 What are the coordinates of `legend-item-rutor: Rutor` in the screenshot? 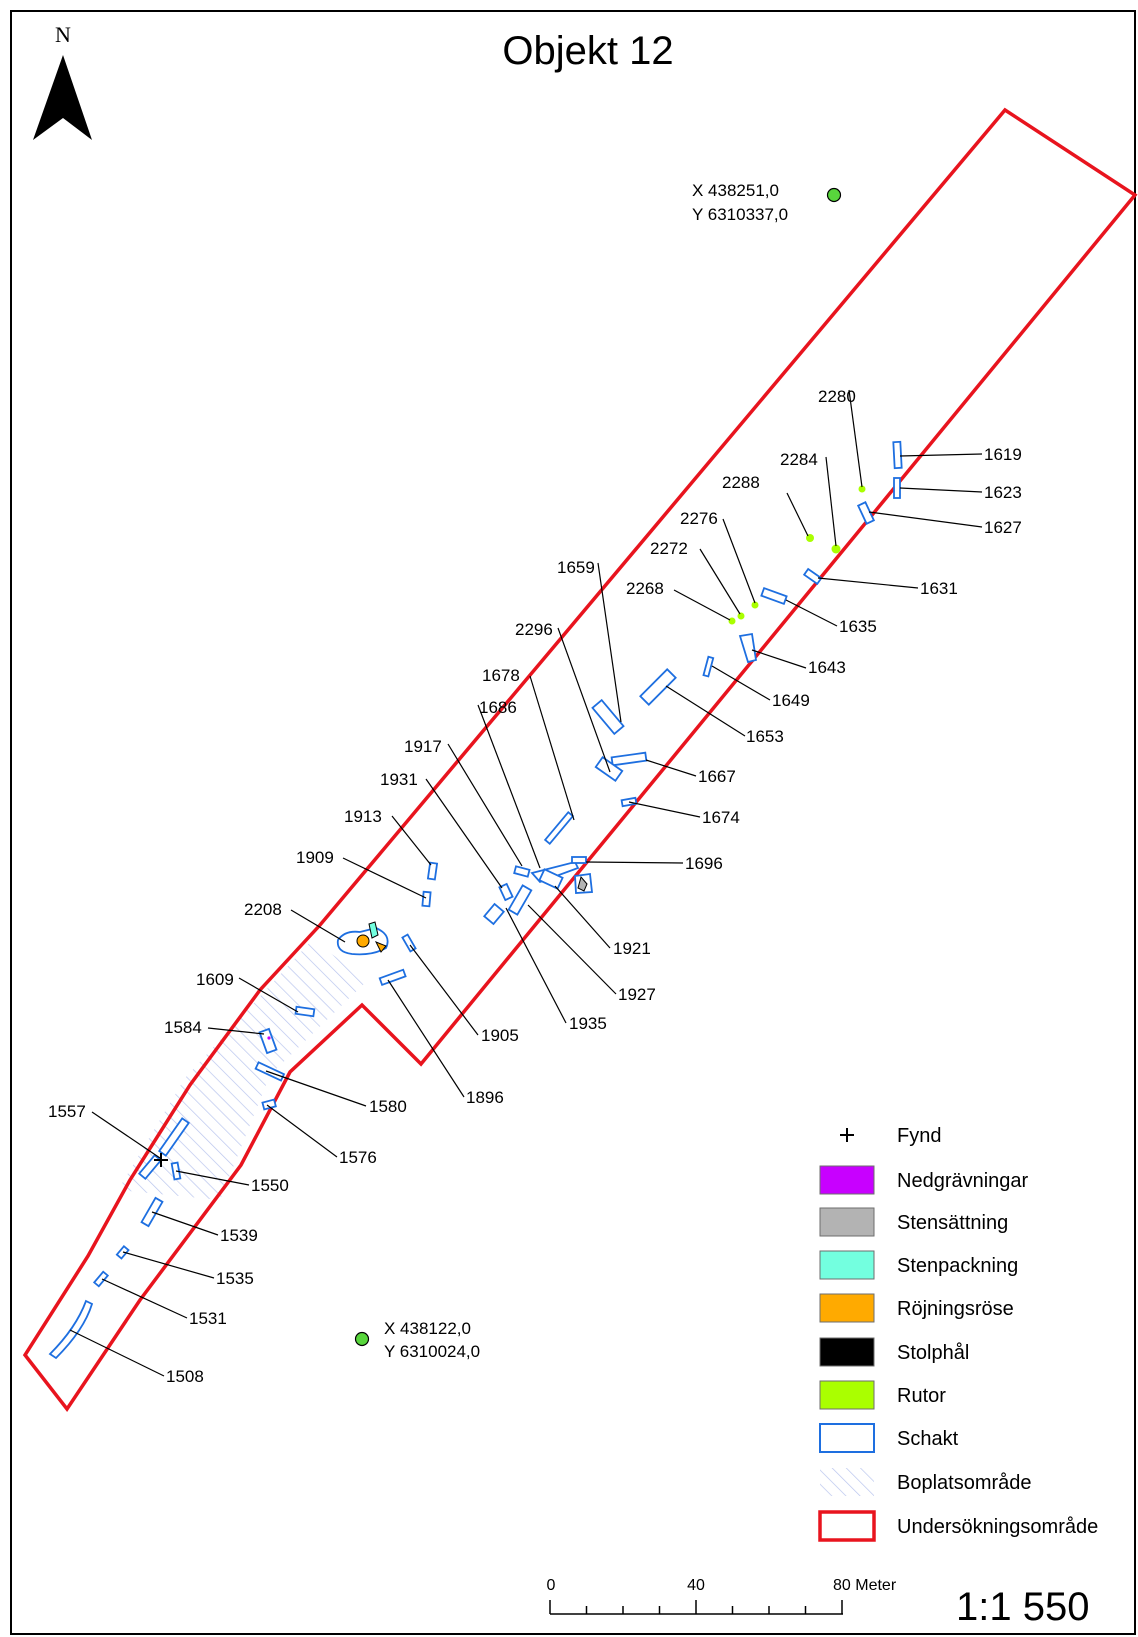 It's located at (882, 1395).